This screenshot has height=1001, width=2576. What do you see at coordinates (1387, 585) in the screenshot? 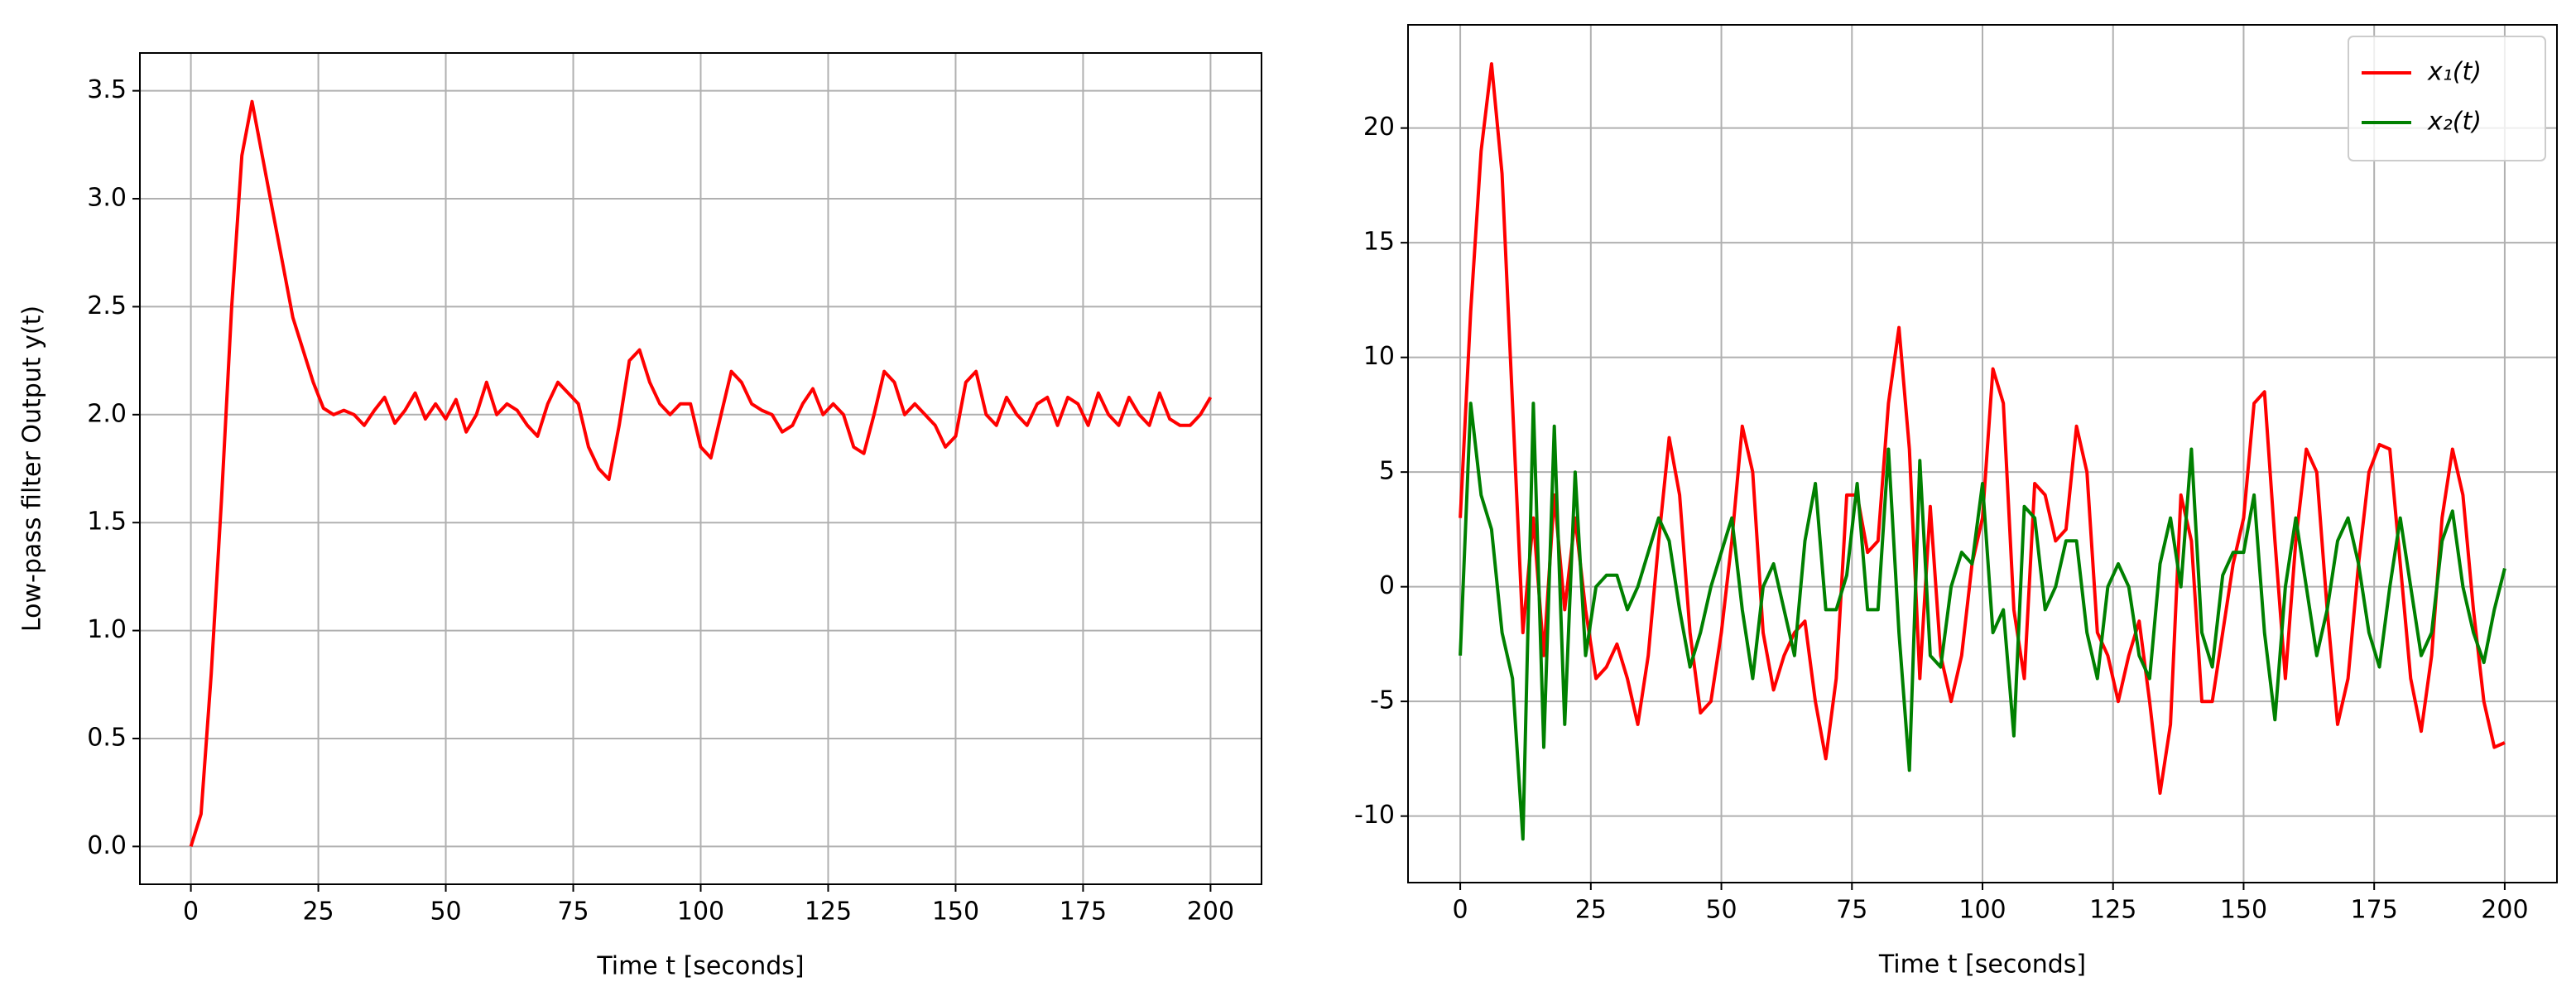
I see `y-tick-label: 0` at bounding box center [1387, 585].